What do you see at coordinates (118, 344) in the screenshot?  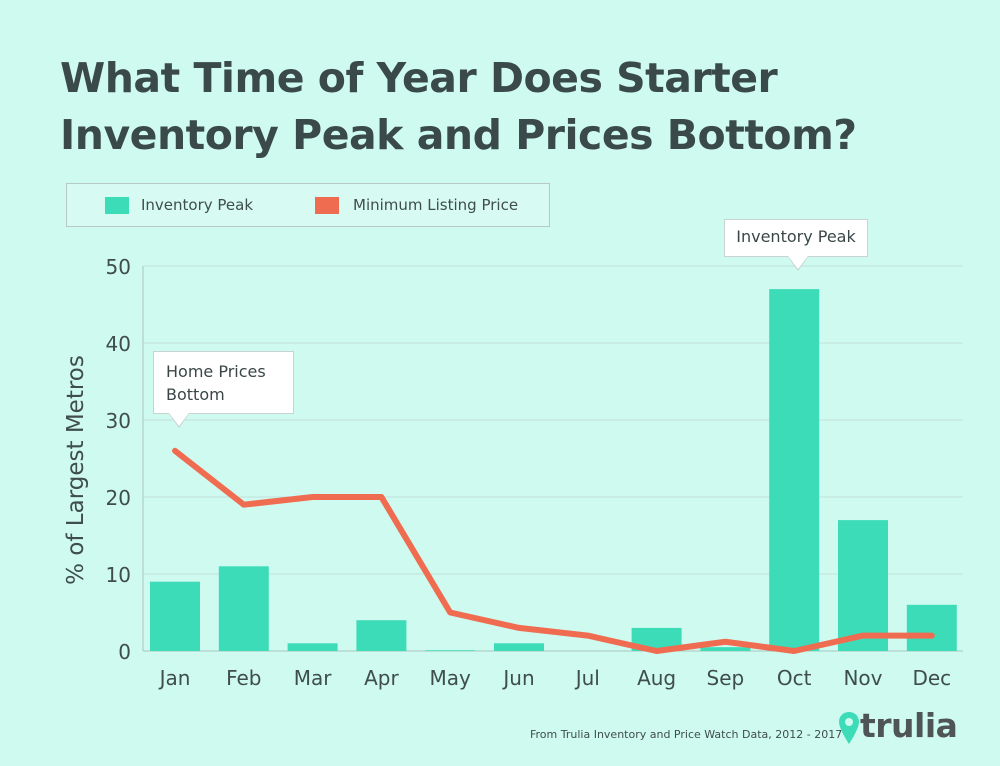 I see `y-tick-label: 40` at bounding box center [118, 344].